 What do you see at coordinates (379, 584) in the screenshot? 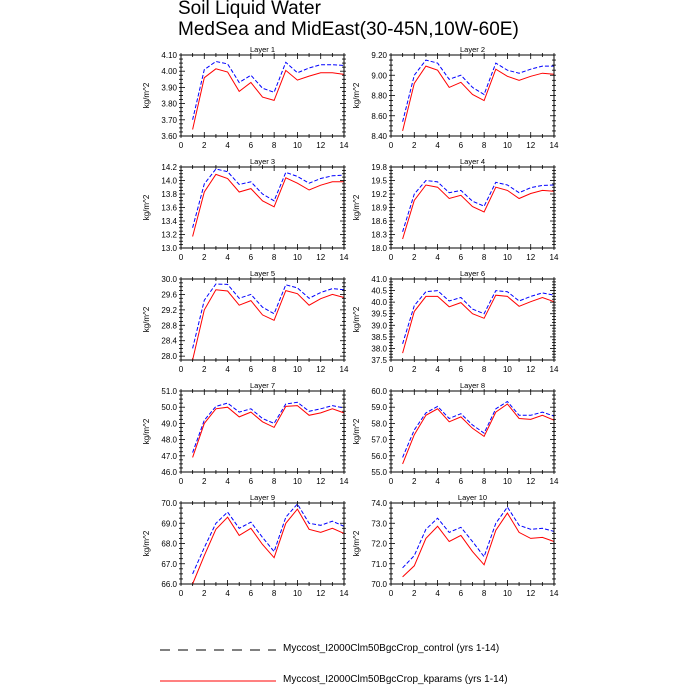
I see `y-tick-label: 70.0` at bounding box center [379, 584].